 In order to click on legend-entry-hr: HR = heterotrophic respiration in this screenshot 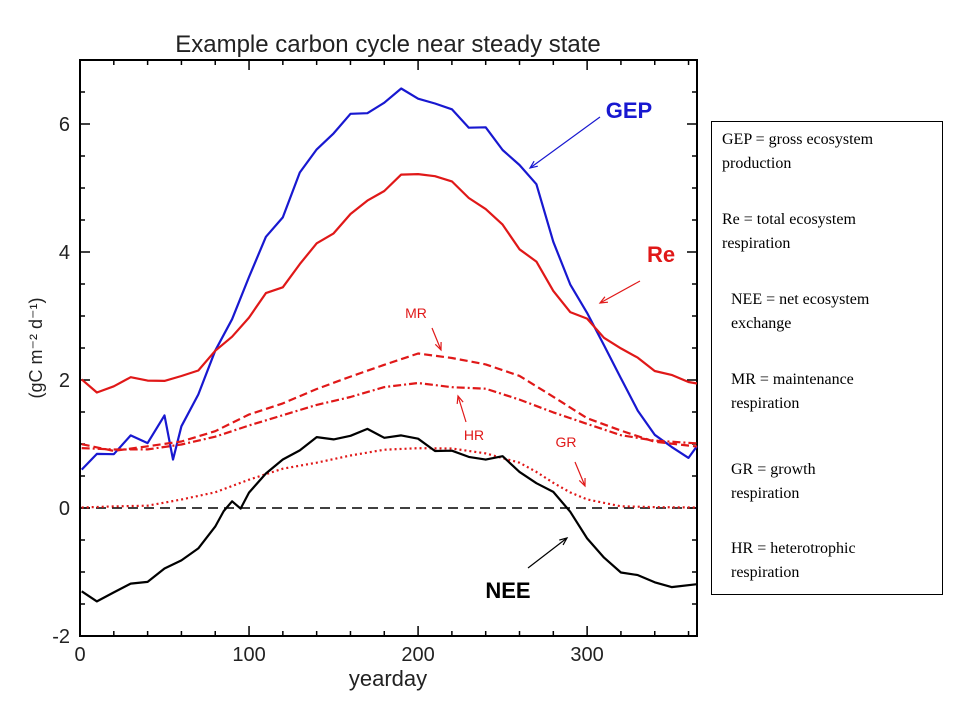, I will do `click(793, 561)`.